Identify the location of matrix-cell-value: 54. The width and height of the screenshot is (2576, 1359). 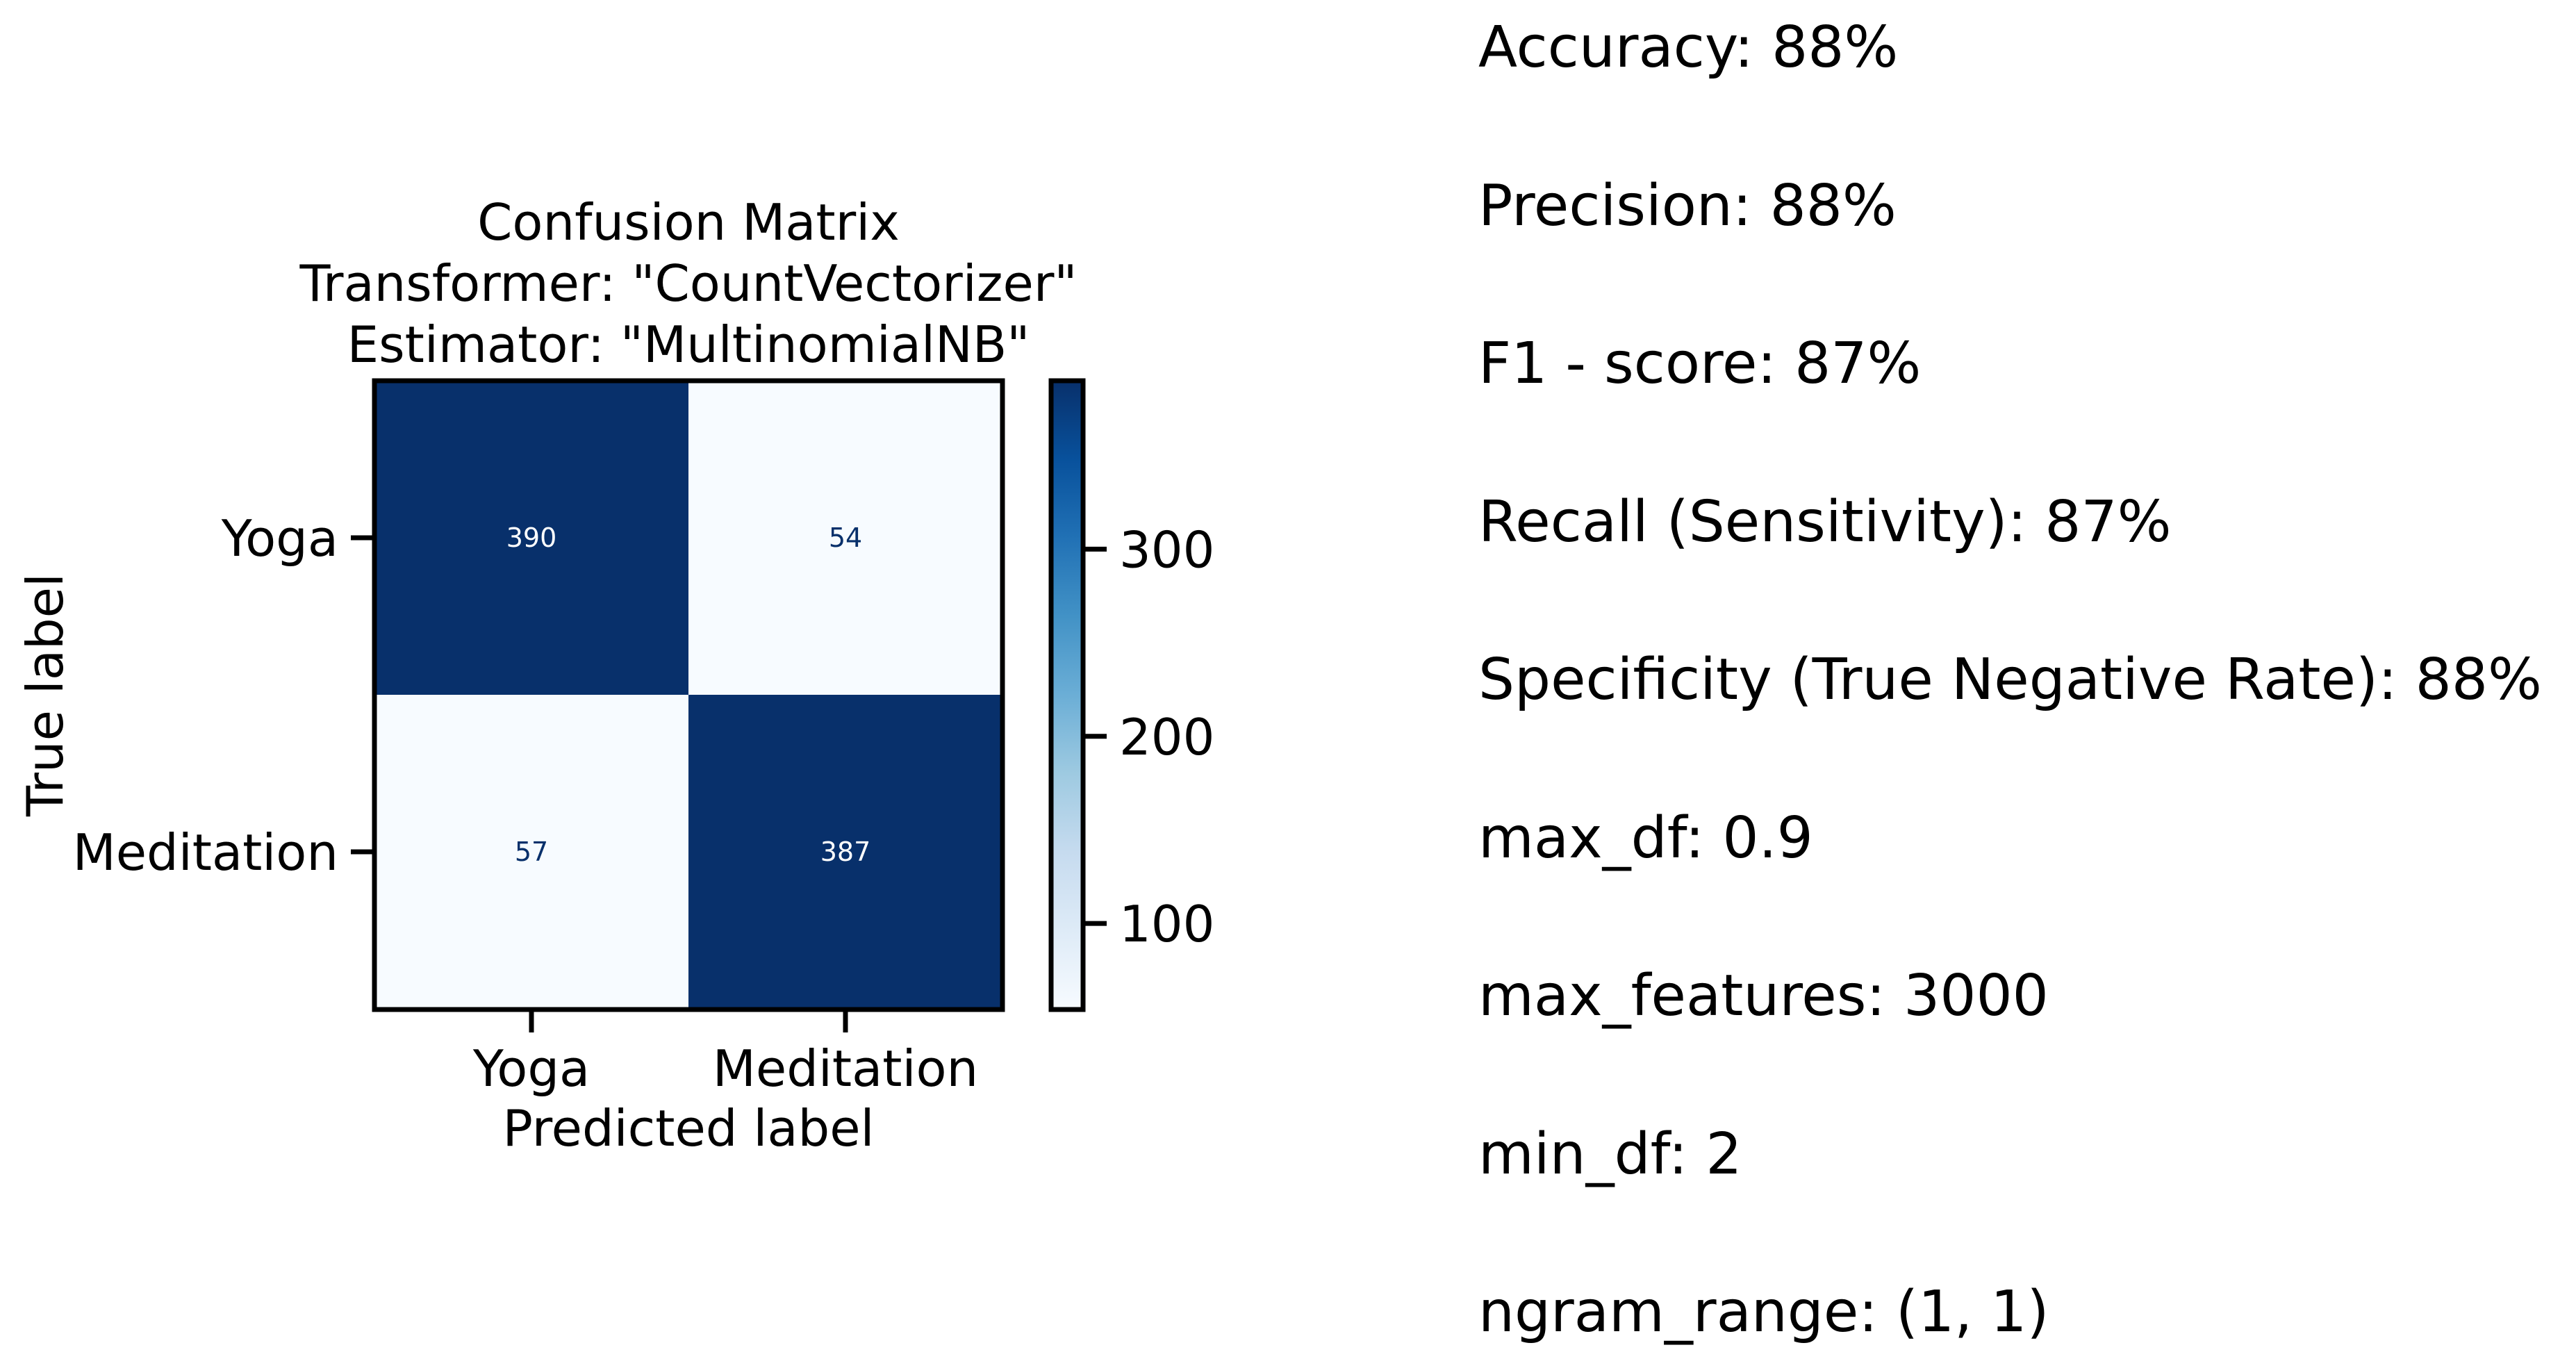
(846, 537).